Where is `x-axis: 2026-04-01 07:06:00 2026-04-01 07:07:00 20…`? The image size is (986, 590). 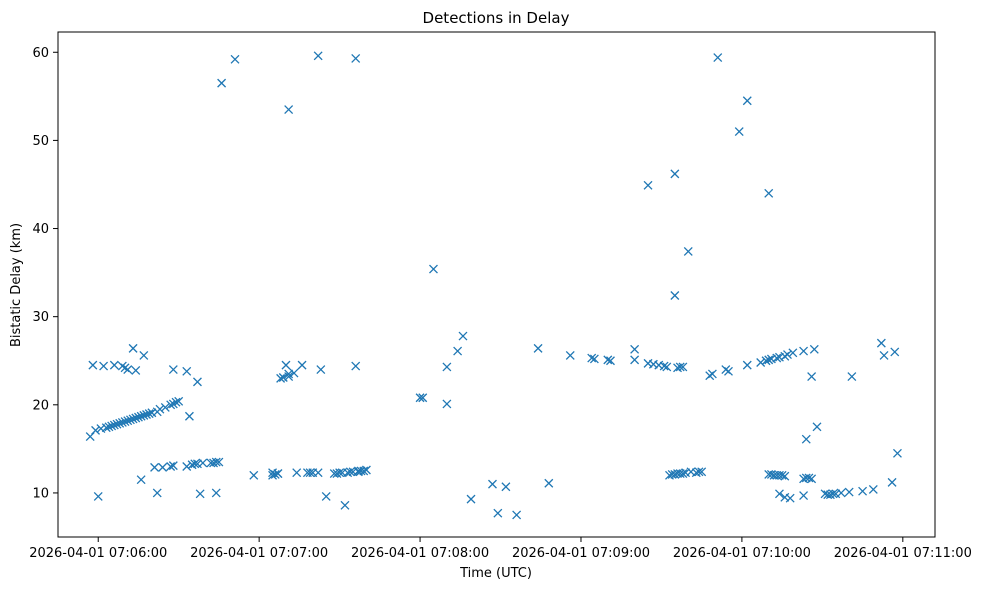
x-axis: 2026-04-01 07:06:00 2026-04-01 07:07:00 20… is located at coordinates (500, 549).